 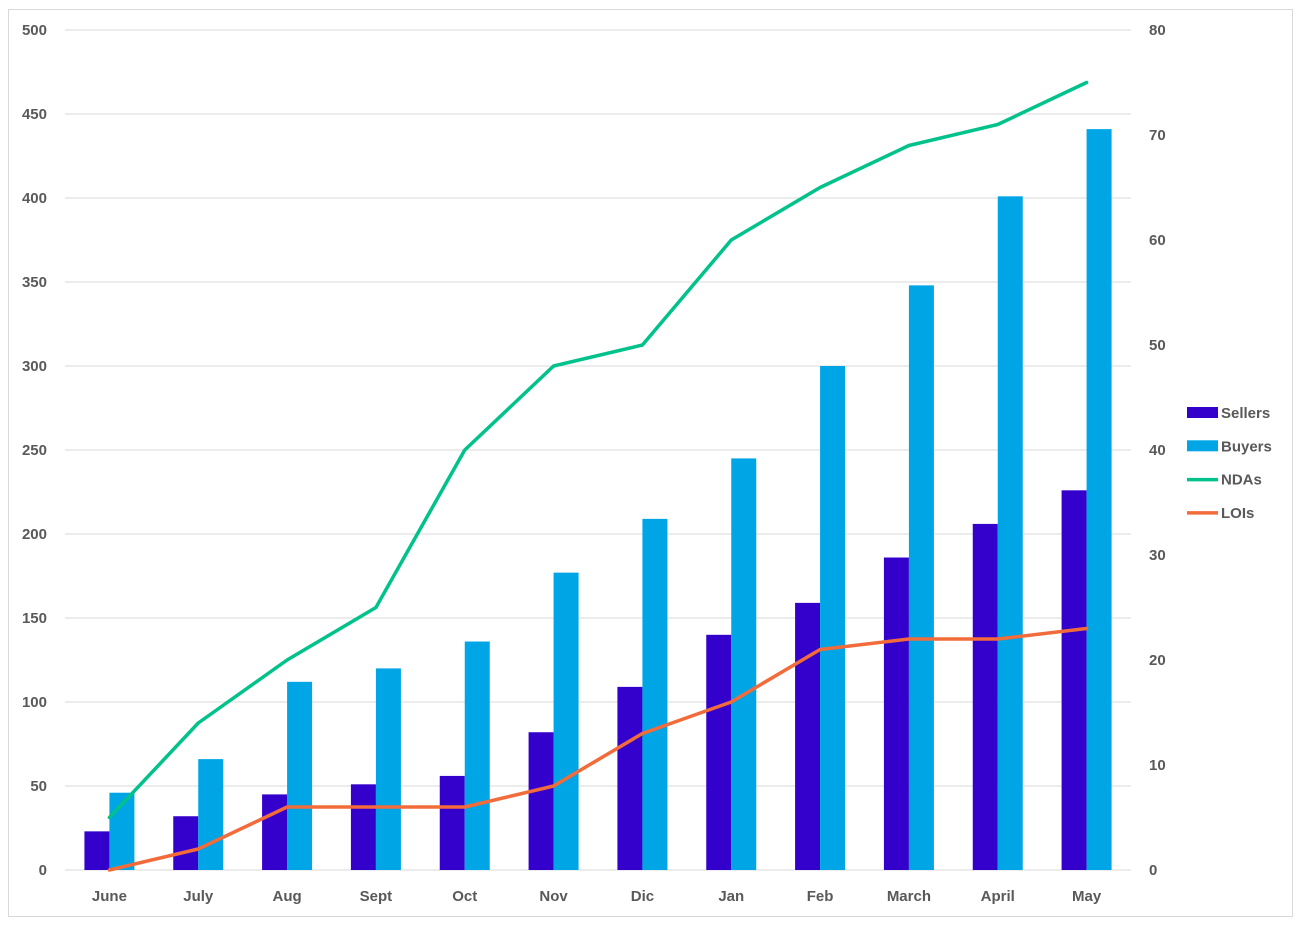 I want to click on left-tick-label: 350, so click(x=34, y=282).